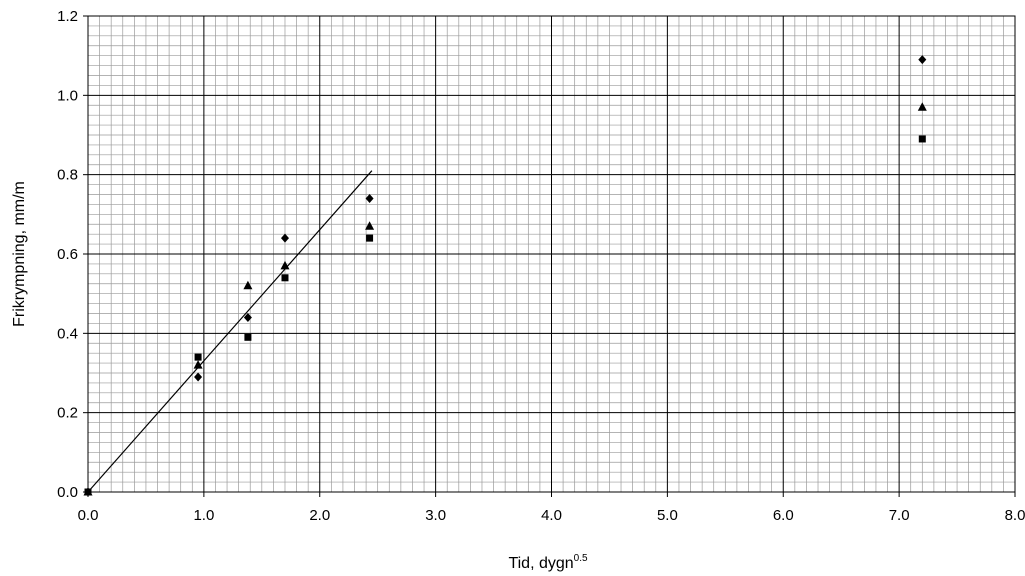  Describe the element at coordinates (67, 95) in the screenshot. I see `y-tick-label: 1.0` at that location.